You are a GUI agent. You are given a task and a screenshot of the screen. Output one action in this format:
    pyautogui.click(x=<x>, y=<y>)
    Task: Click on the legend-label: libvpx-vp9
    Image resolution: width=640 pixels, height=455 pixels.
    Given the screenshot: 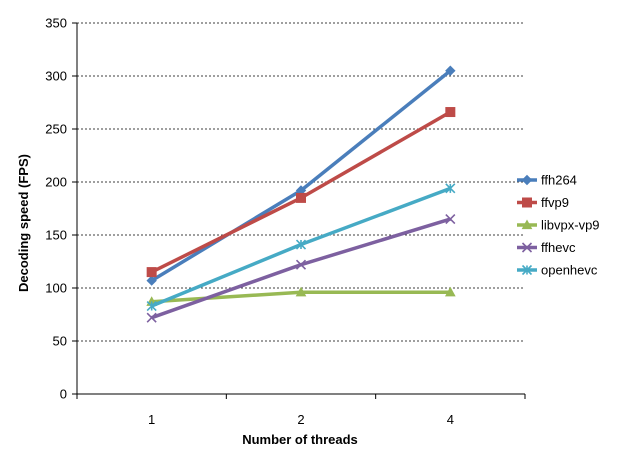 What is the action you would take?
    pyautogui.click(x=570, y=225)
    